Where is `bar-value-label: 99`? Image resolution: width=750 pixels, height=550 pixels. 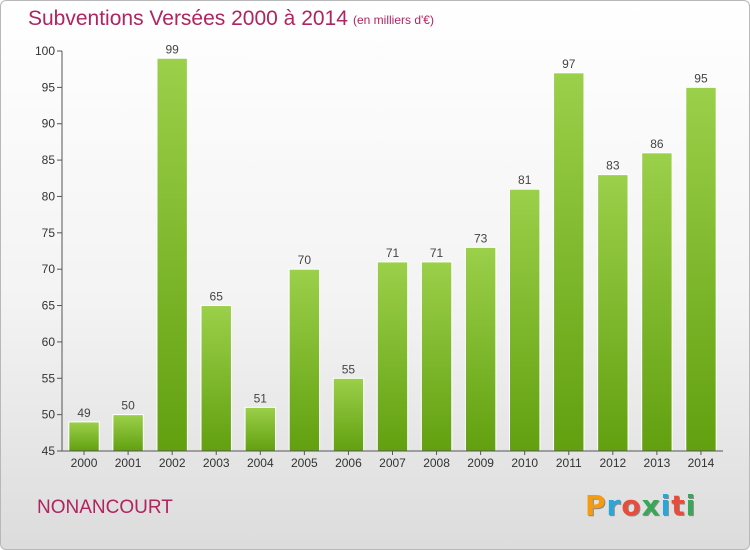 bar-value-label: 99 is located at coordinates (172, 49).